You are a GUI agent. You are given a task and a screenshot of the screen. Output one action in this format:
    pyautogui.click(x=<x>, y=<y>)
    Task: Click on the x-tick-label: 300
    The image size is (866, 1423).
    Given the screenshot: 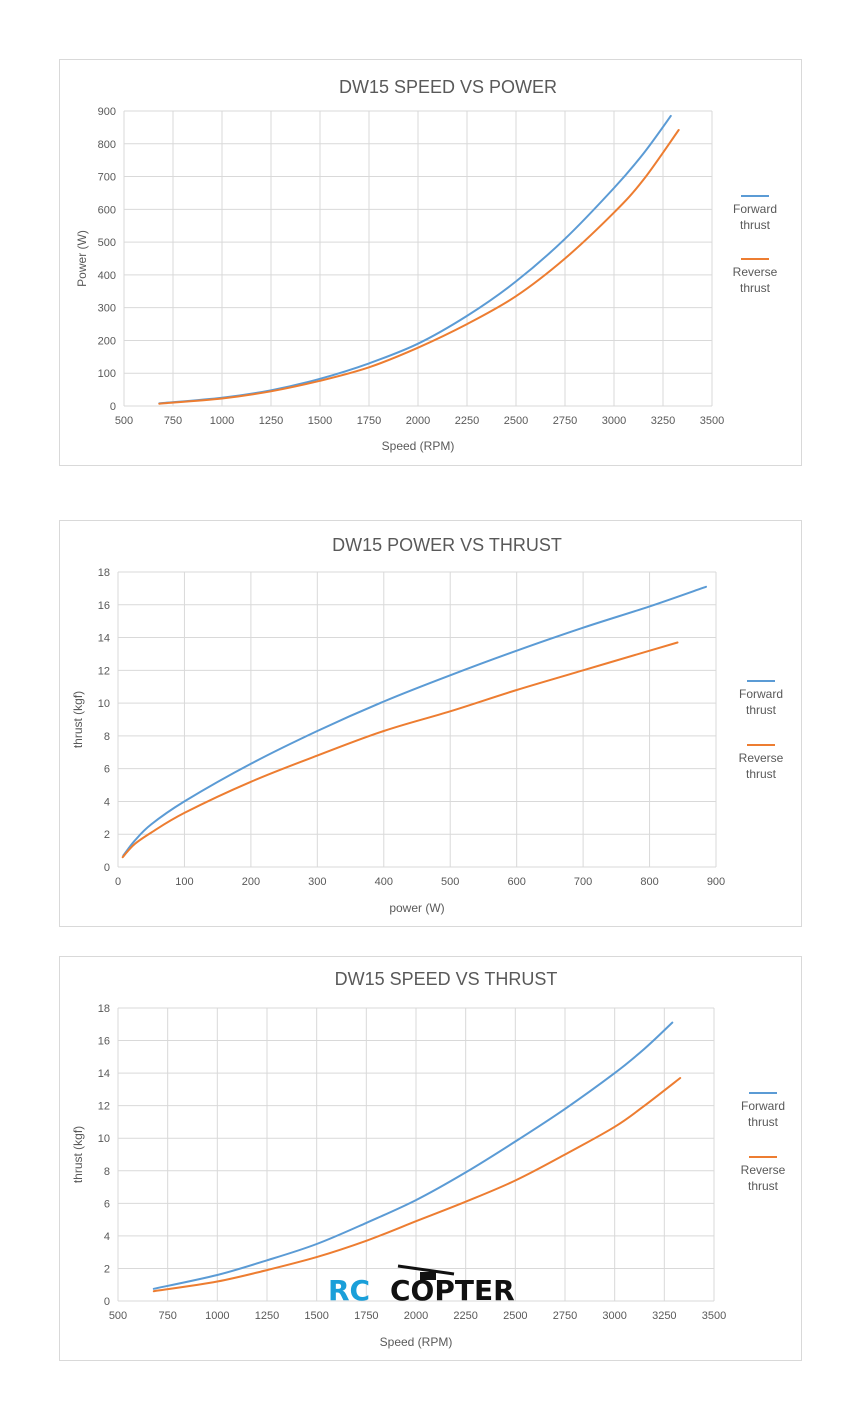 What is the action you would take?
    pyautogui.click(x=317, y=882)
    